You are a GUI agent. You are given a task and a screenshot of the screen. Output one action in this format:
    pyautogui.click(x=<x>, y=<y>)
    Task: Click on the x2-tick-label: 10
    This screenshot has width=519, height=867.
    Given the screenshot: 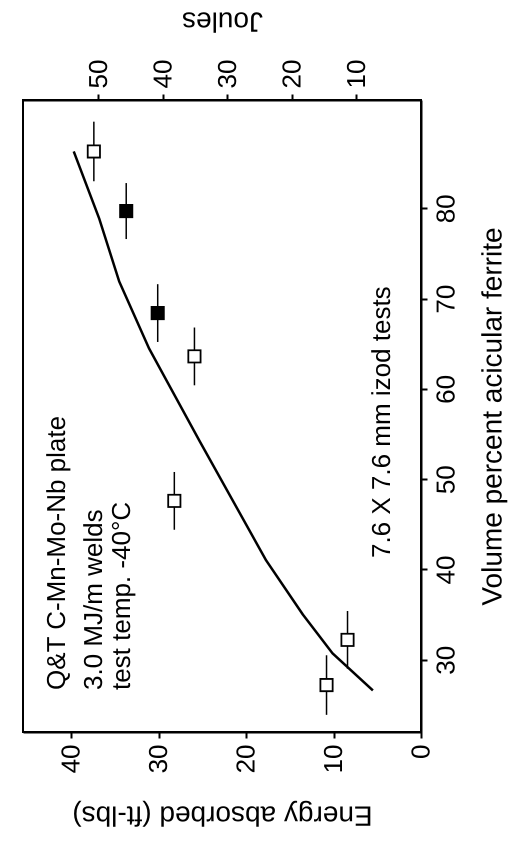 What is the action you would take?
    pyautogui.click(x=355, y=74)
    